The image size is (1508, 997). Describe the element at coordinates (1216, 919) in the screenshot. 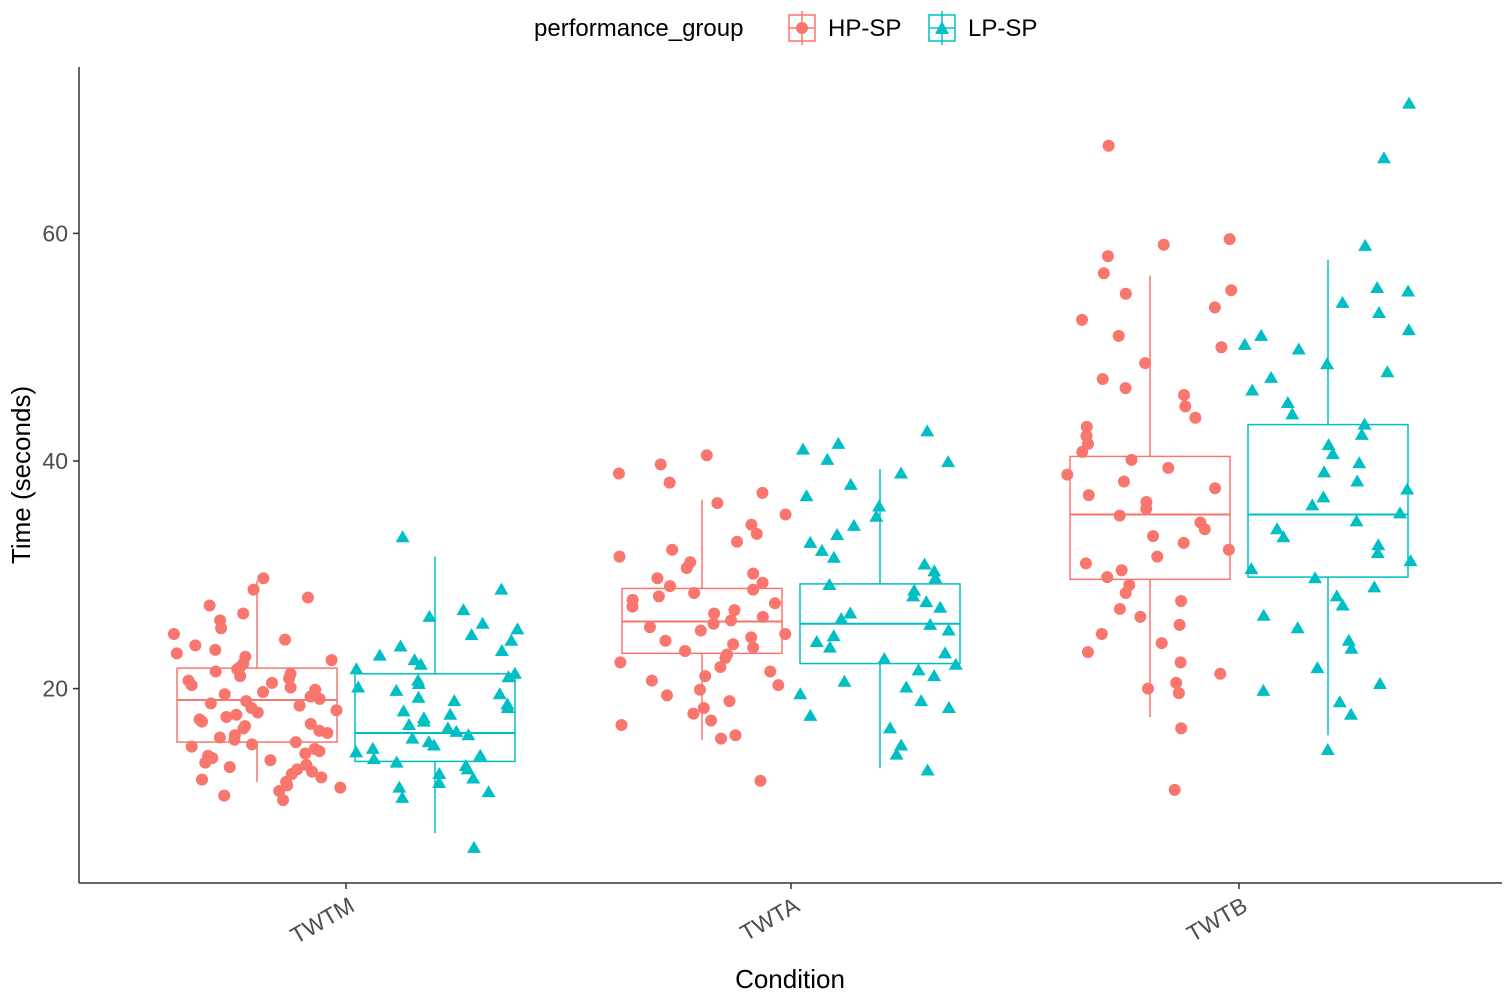

I see `x-tick-label: TWTB` at that location.